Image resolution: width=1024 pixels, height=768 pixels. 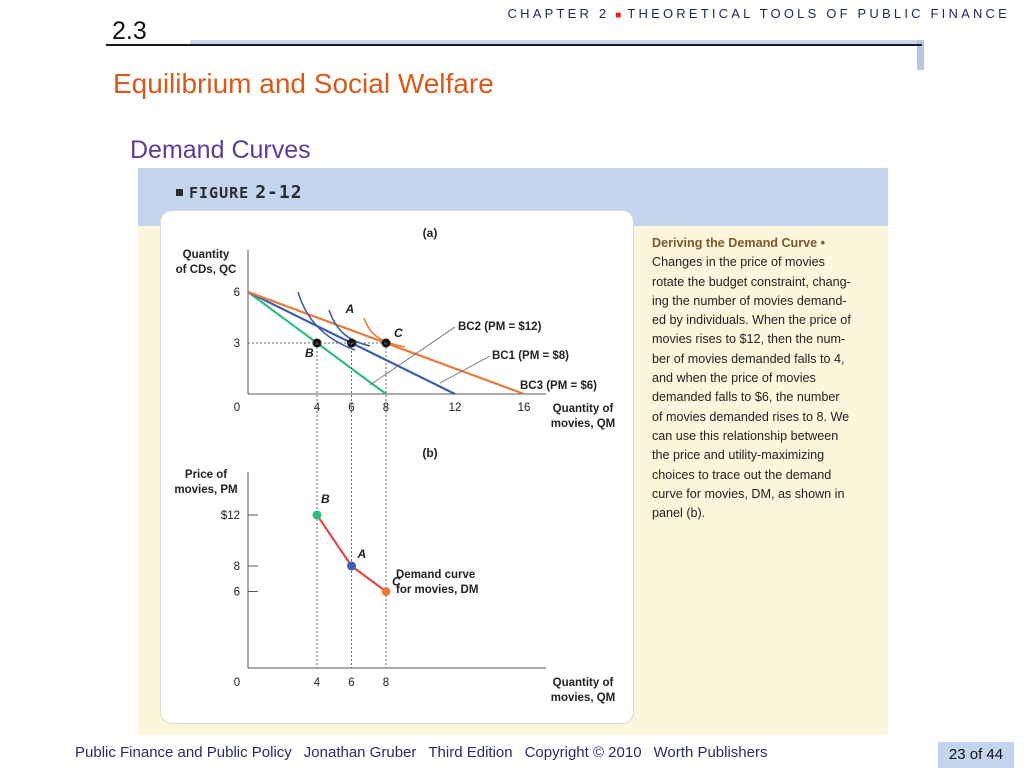 What do you see at coordinates (325, 499) in the screenshot?
I see `demand-point-label-b: B` at bounding box center [325, 499].